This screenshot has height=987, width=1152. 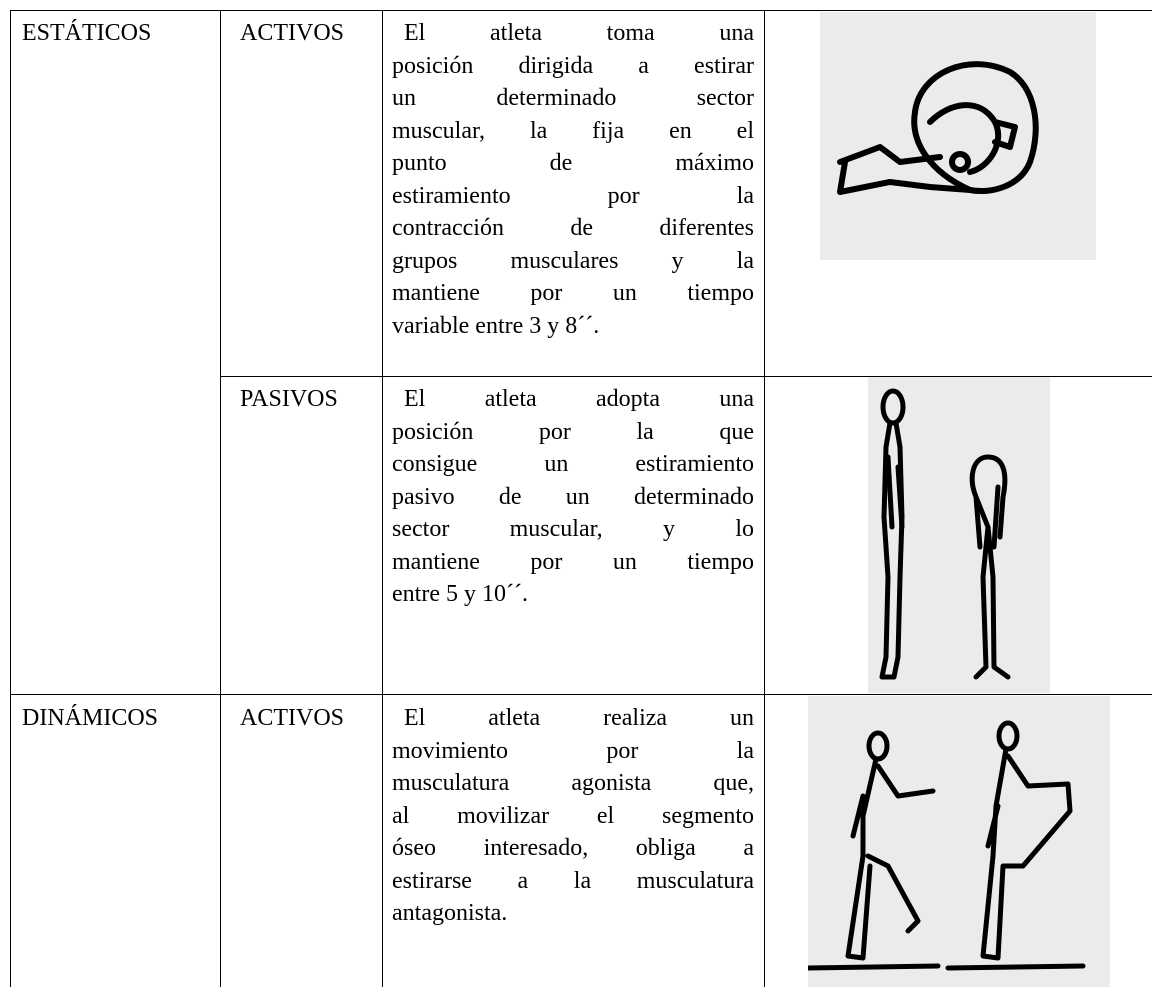 I want to click on description-line: posición por la que, so click(x=573, y=431).